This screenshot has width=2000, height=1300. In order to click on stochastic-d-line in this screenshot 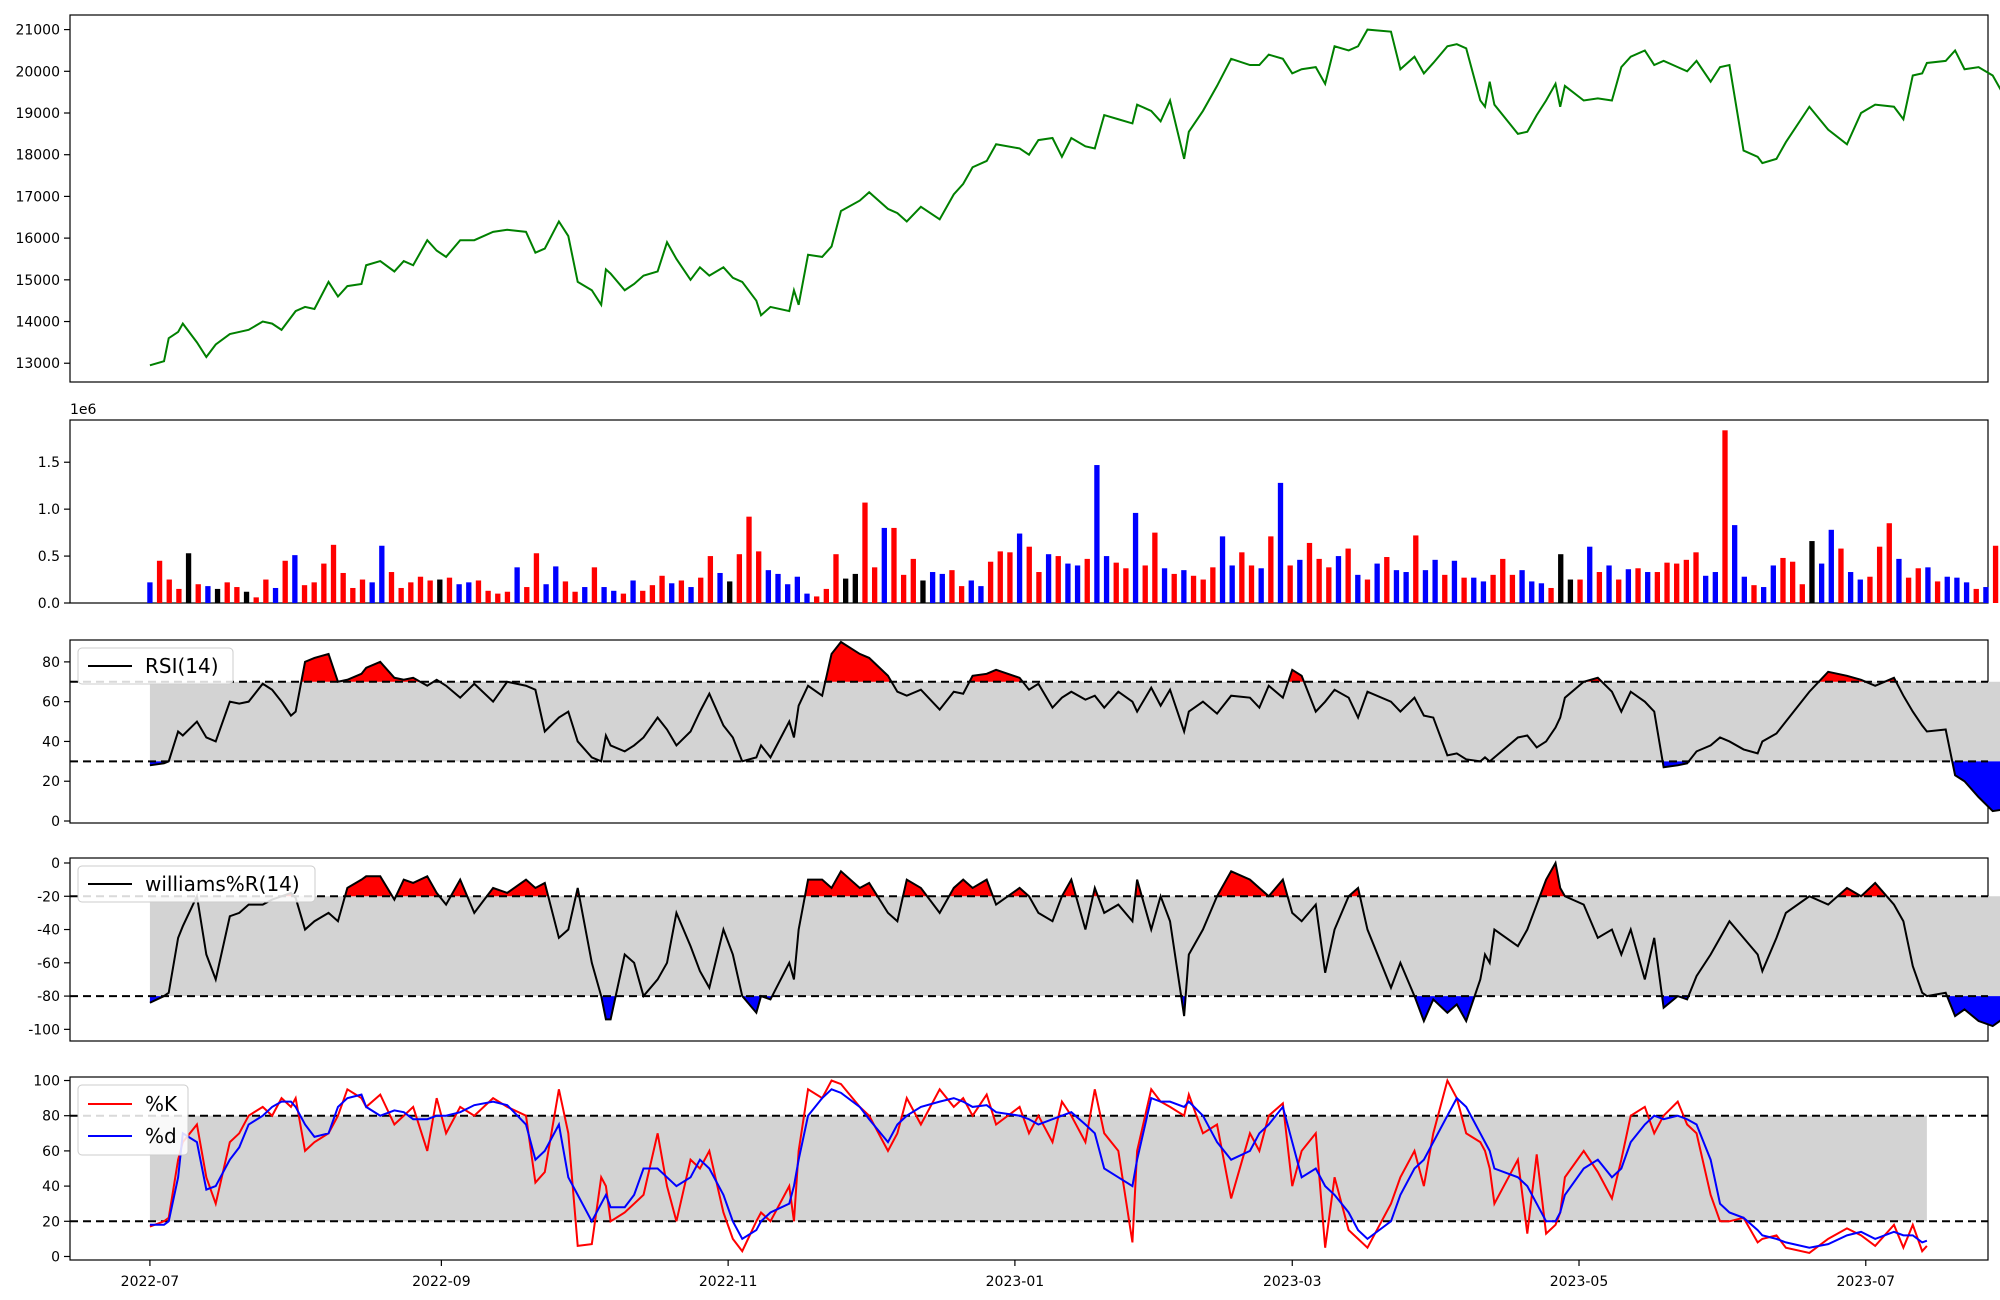, I will do `click(1038, 1168)`.